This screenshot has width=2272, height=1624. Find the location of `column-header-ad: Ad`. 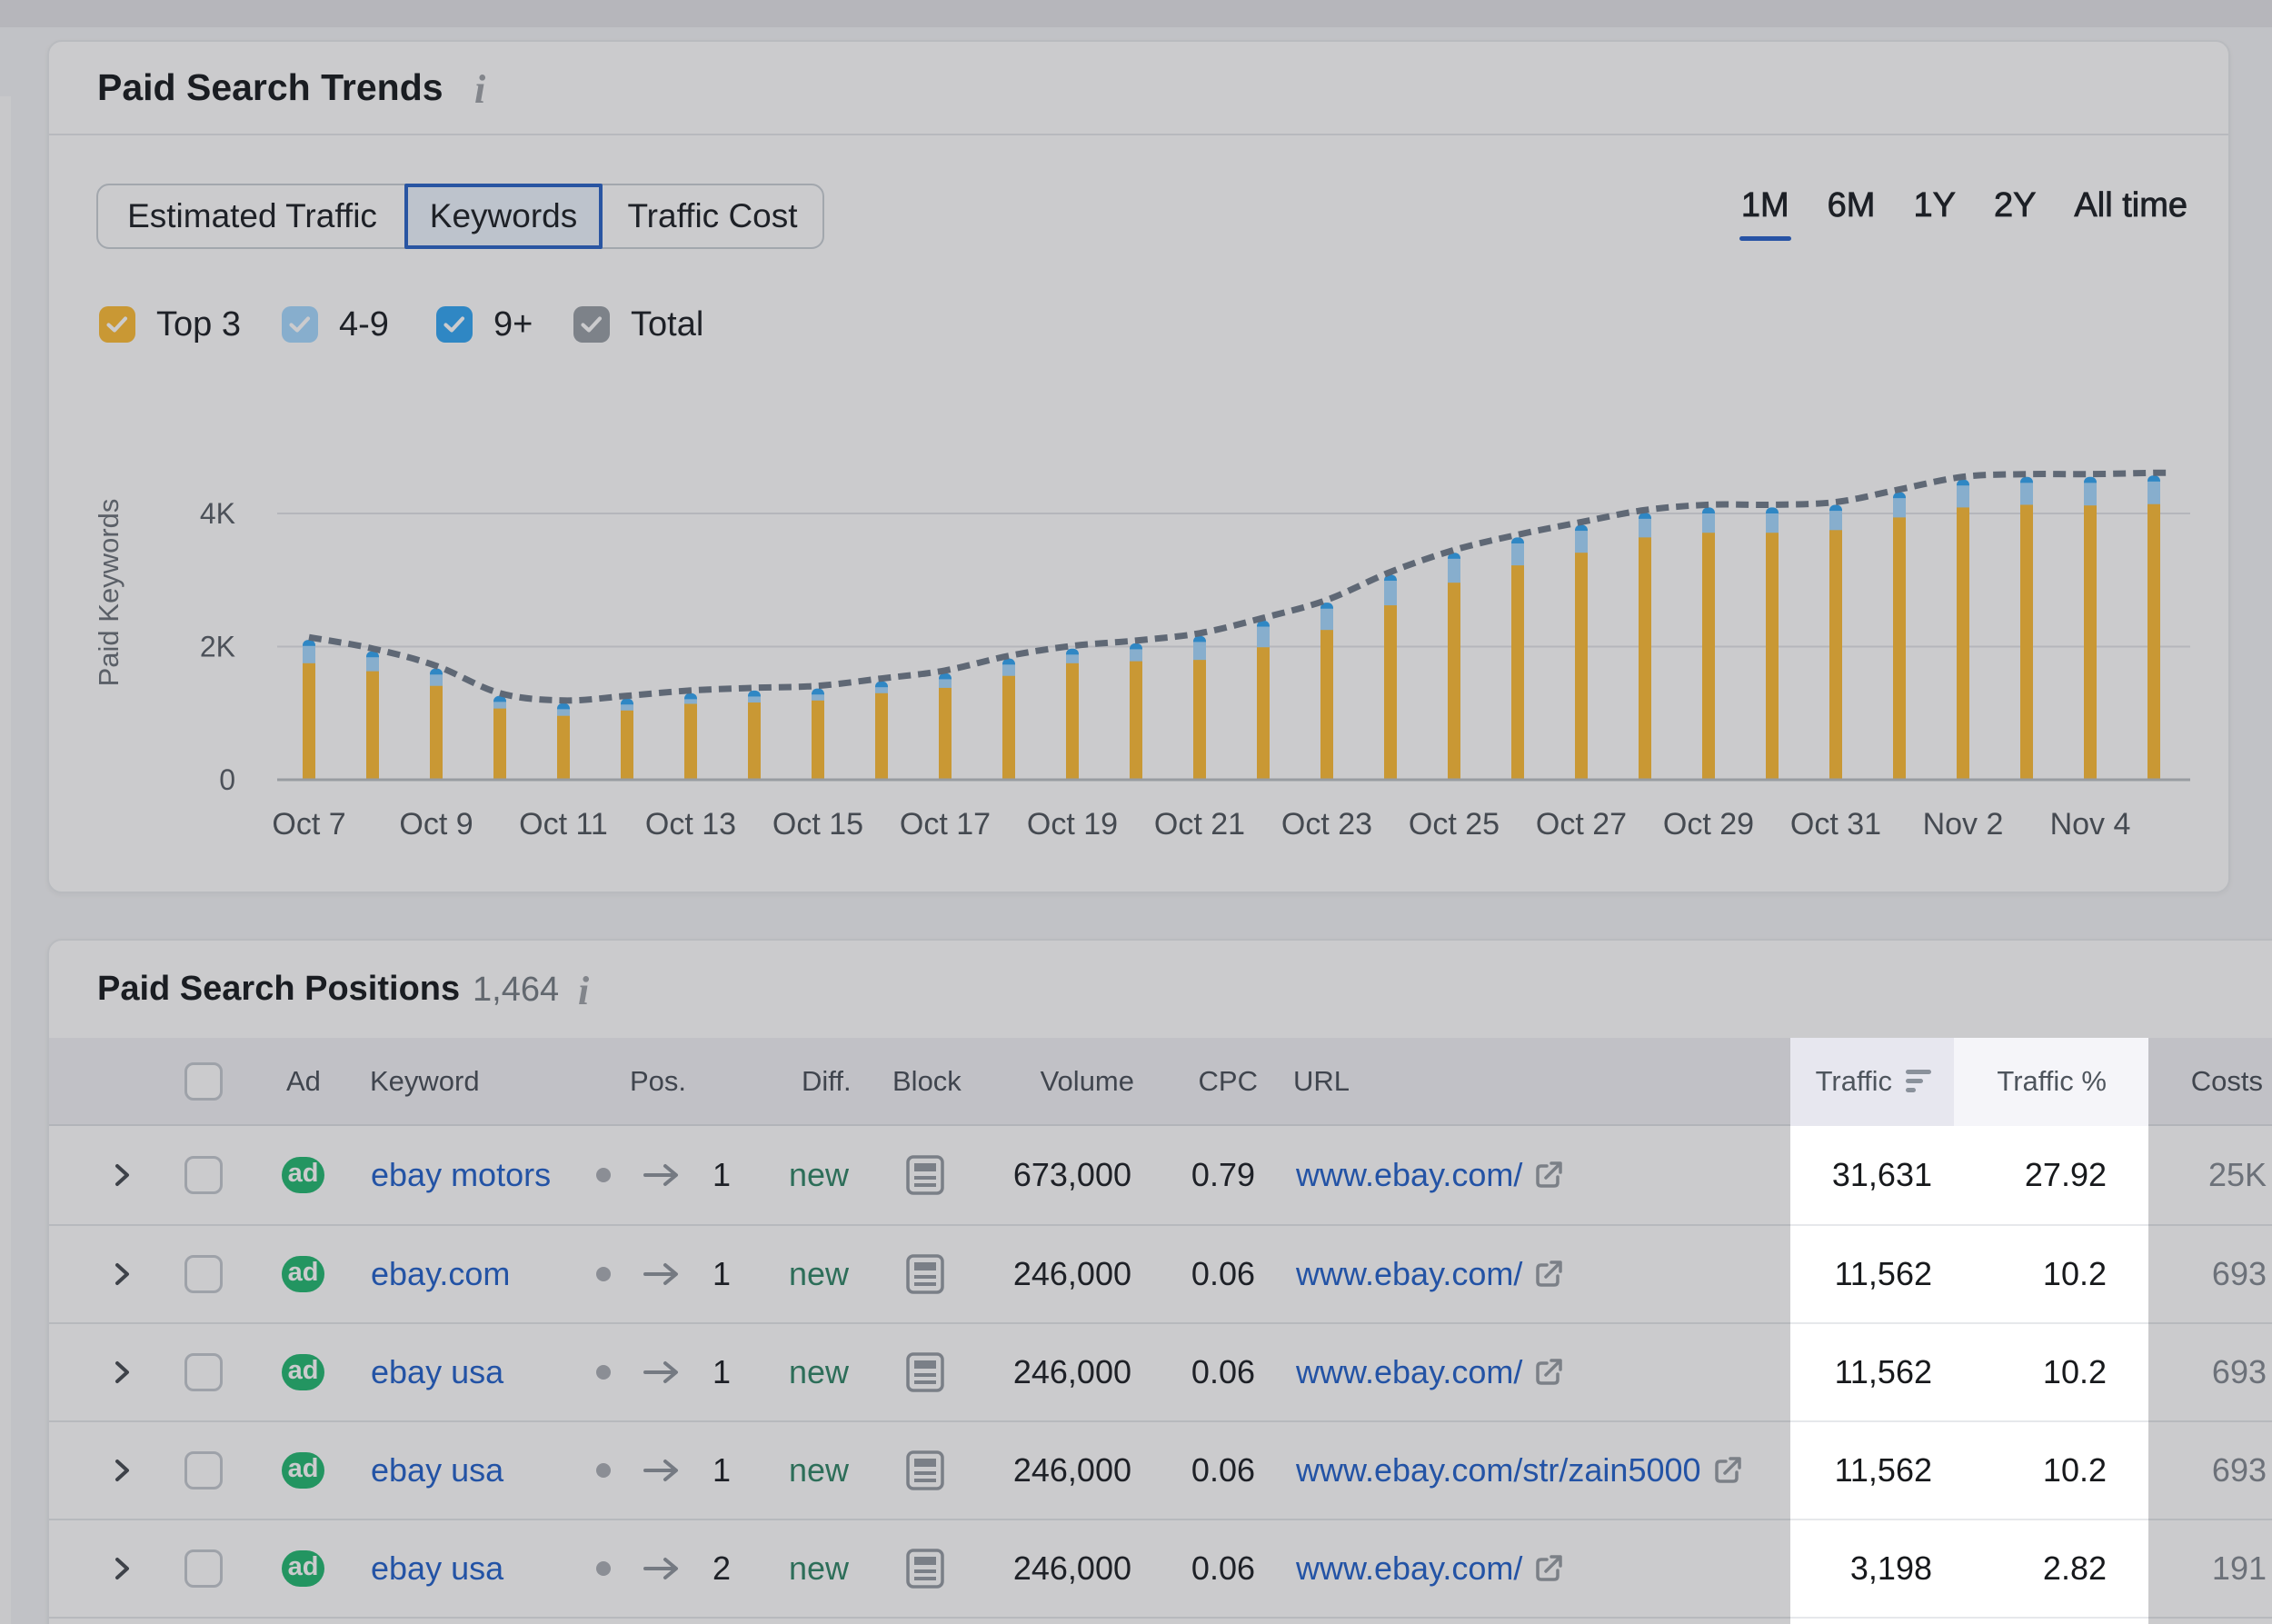

column-header-ad: Ad is located at coordinates (303, 1081).